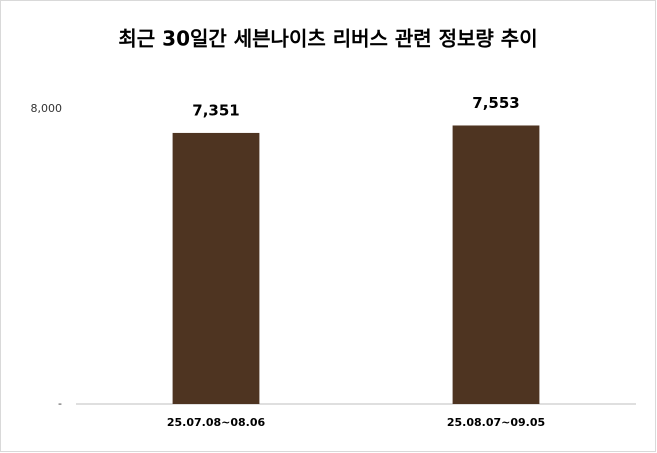 Image resolution: width=657 pixels, height=453 pixels. Describe the element at coordinates (215, 110) in the screenshot. I see `value-label: 7,351` at that location.